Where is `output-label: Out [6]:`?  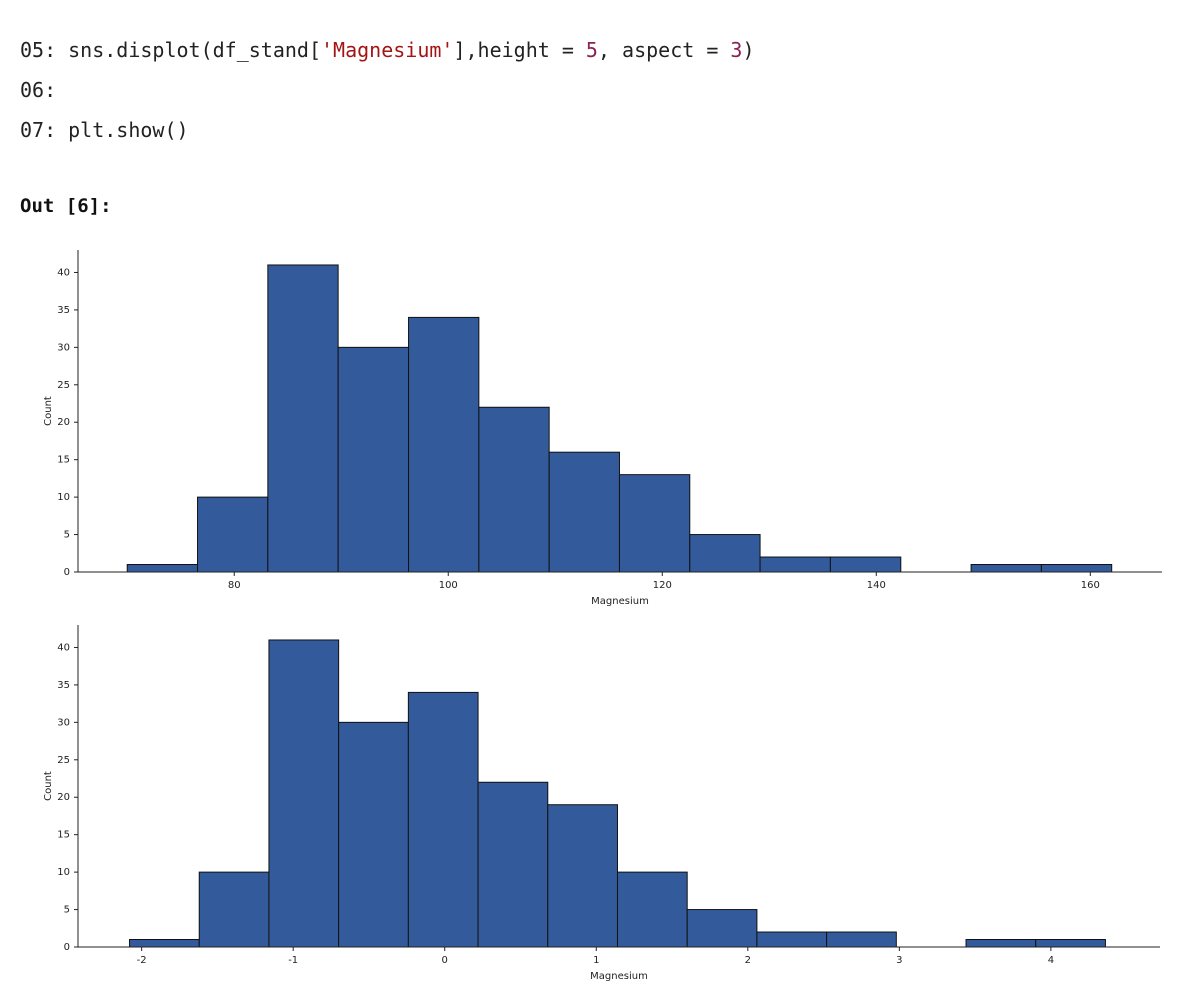
output-label: Out [6]: is located at coordinates (66, 206).